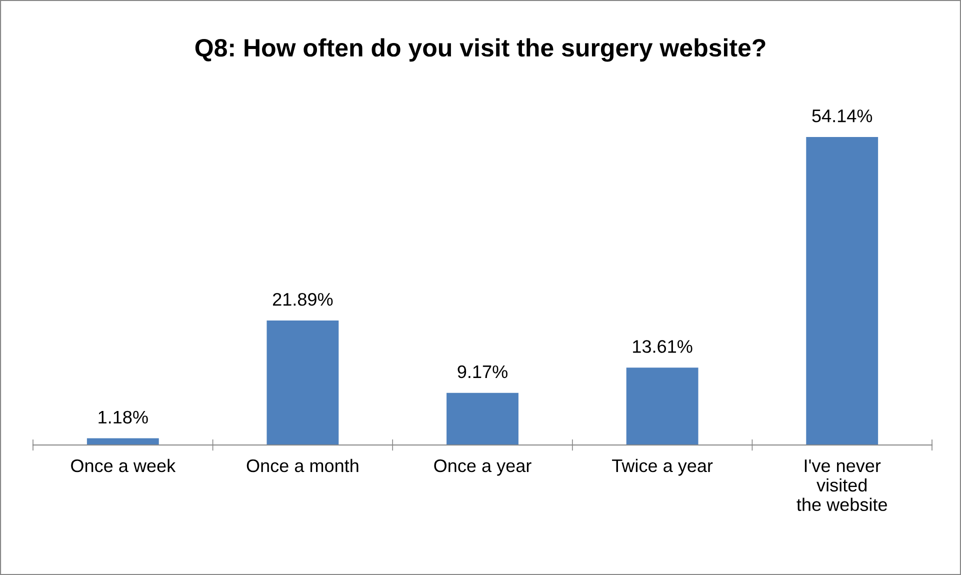  I want to click on x-tick-label: Once a week, so click(123, 465).